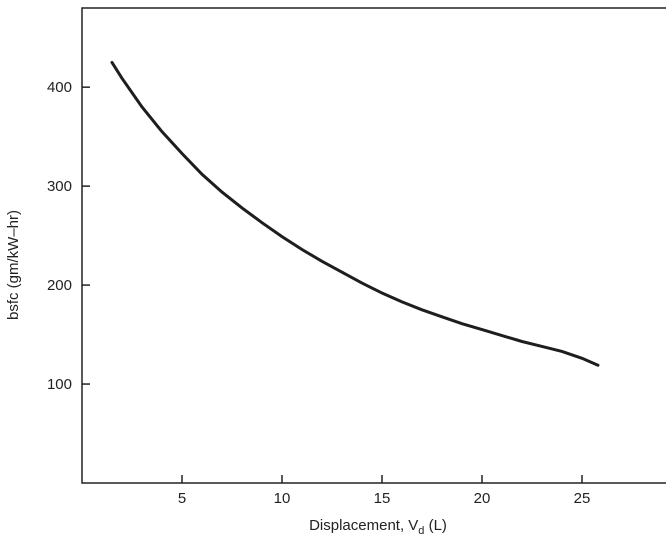 This screenshot has height=538, width=666. I want to click on y-tick-label: 400, so click(59, 87).